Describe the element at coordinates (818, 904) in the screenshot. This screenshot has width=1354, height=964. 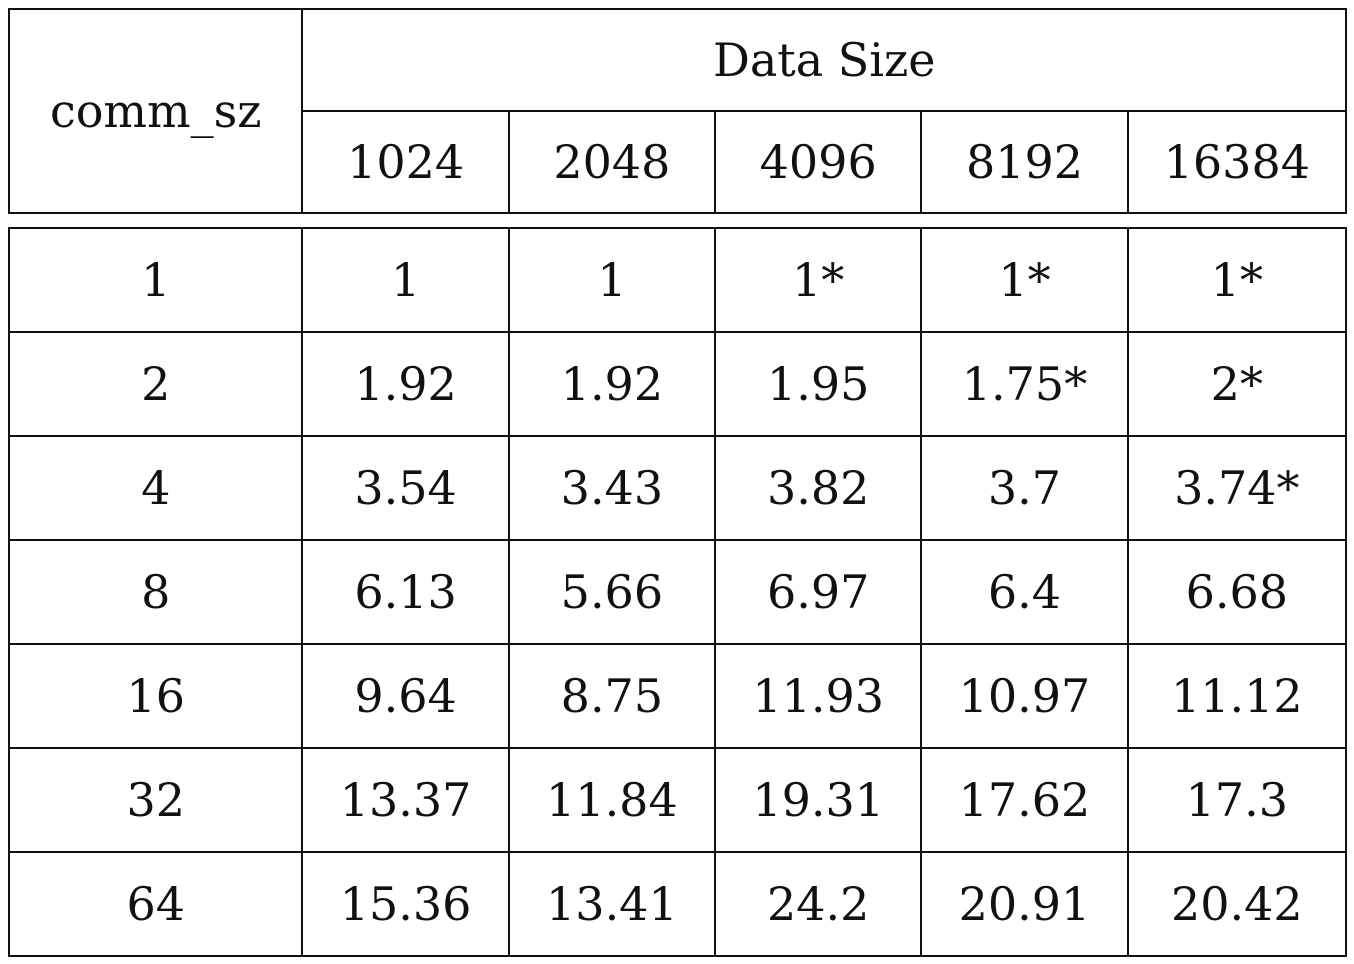
I see `table-cell: 24.2` at that location.